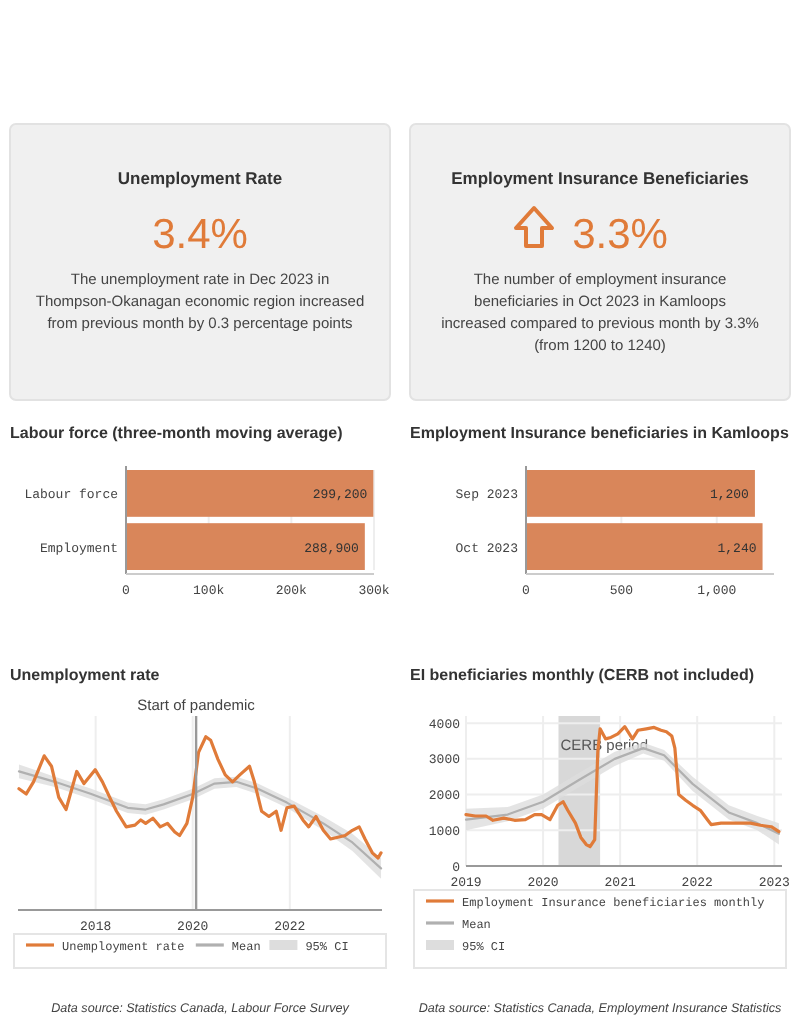  I want to click on chart-title: Labour force (three-month moving average), so click(177, 433).